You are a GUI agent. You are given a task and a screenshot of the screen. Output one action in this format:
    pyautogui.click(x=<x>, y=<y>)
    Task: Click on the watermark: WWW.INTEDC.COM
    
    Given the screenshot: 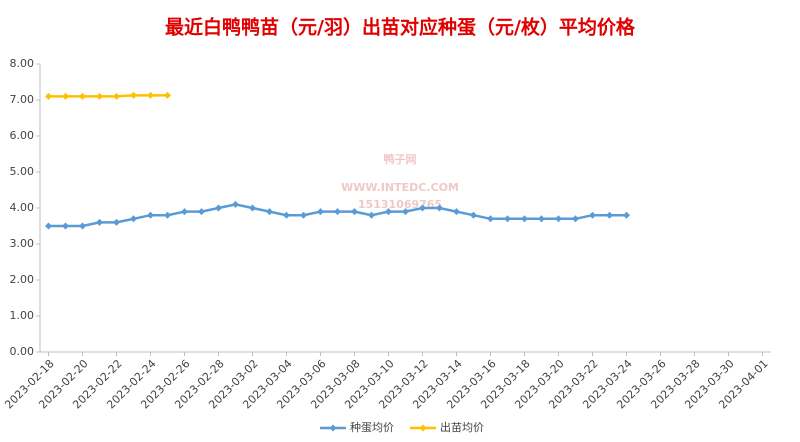 What is the action you would take?
    pyautogui.click(x=400, y=187)
    